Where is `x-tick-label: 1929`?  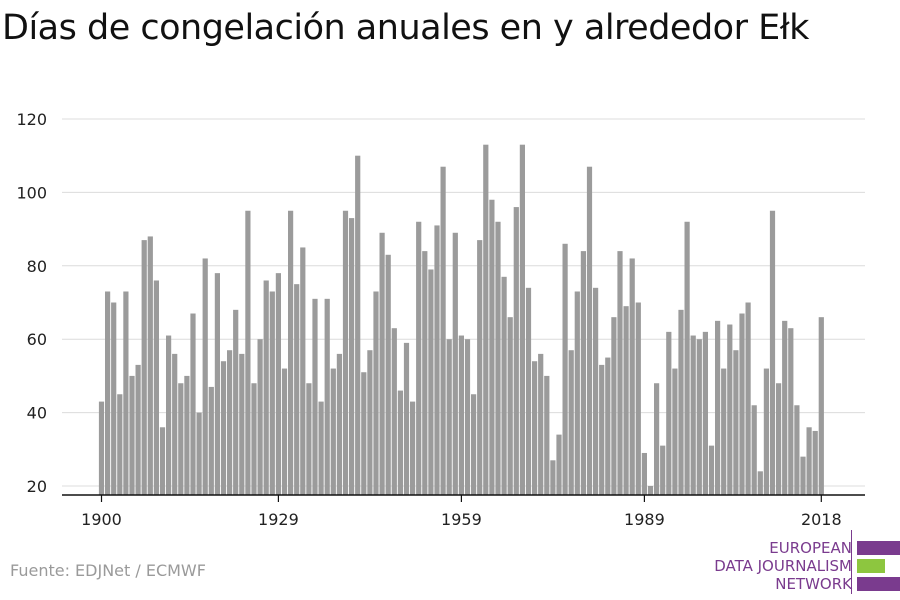 x-tick-label: 1929 is located at coordinates (278, 519).